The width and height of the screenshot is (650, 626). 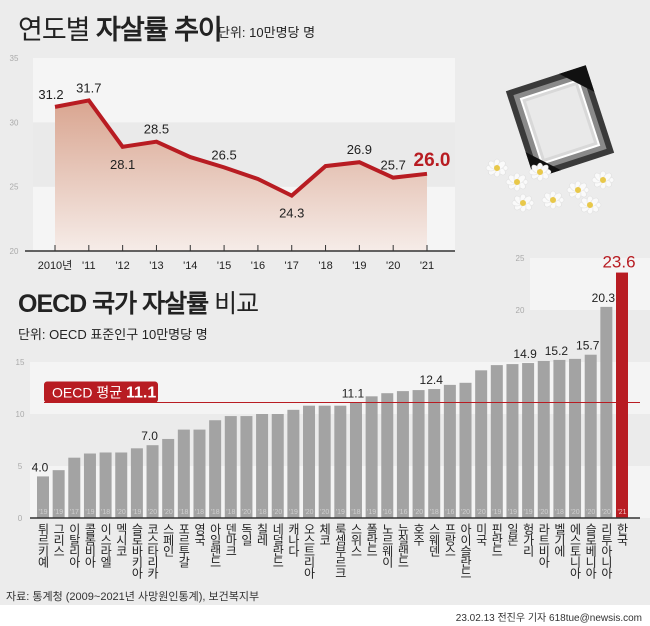 I want to click on chart1-title-light: 연도별, so click(x=54, y=30).